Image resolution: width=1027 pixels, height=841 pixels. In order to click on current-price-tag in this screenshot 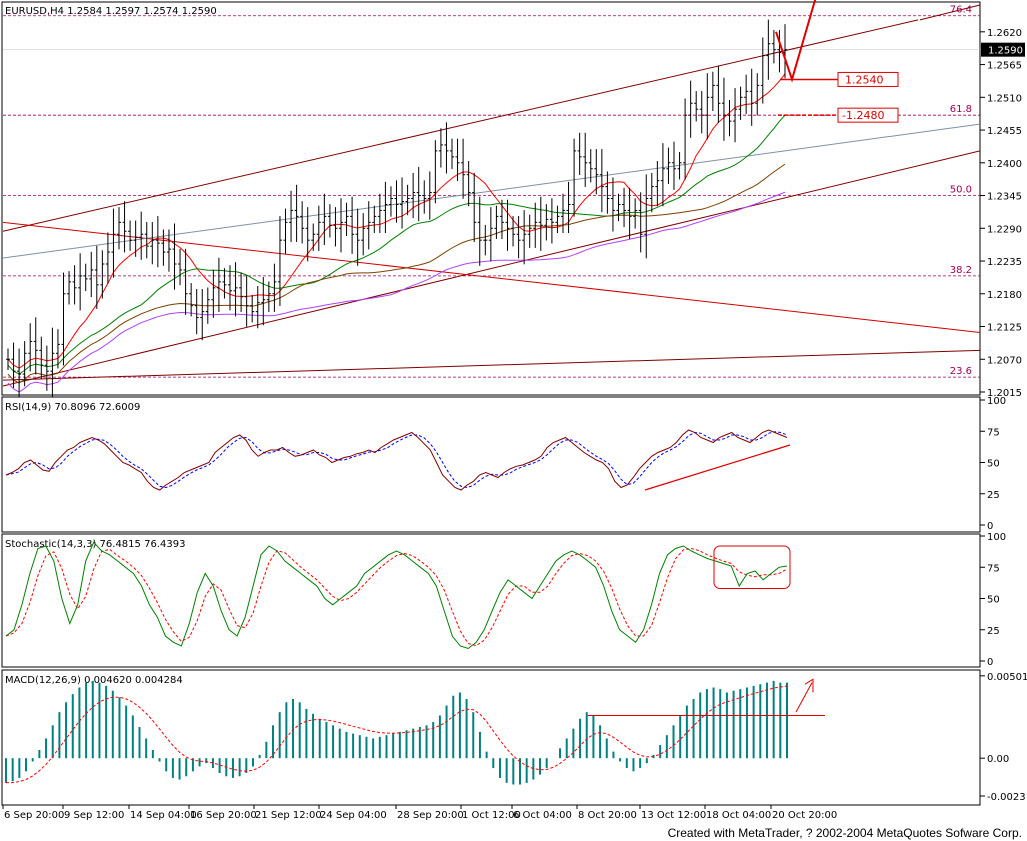, I will do `click(1003, 49)`.